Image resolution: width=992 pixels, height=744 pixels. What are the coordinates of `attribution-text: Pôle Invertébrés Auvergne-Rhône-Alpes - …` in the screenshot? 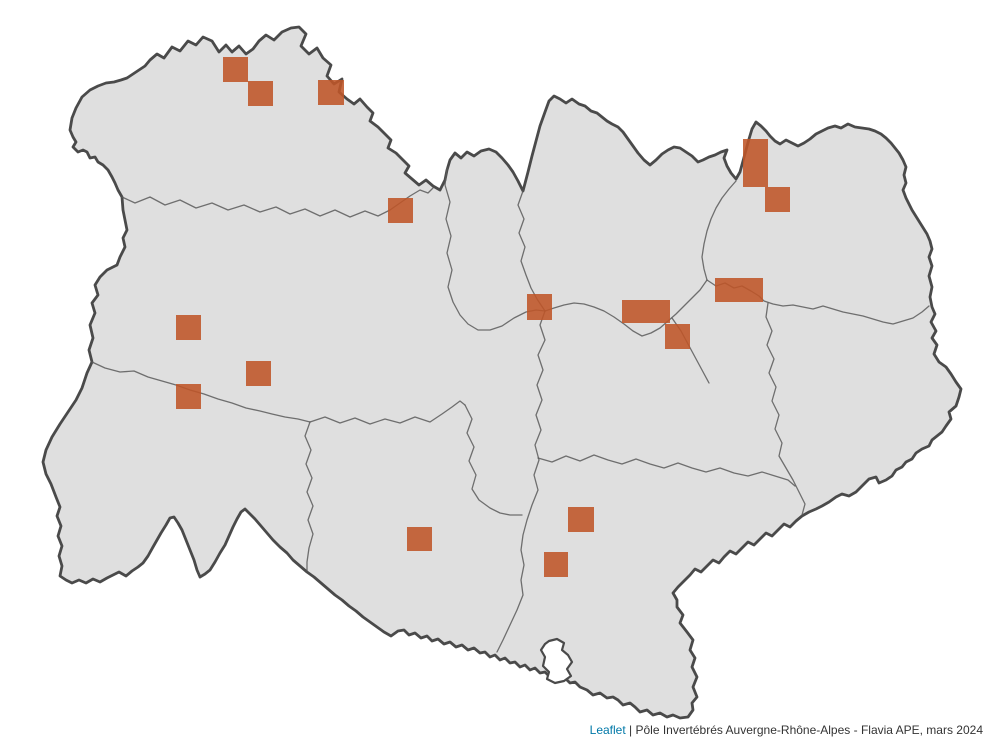 It's located at (809, 730).